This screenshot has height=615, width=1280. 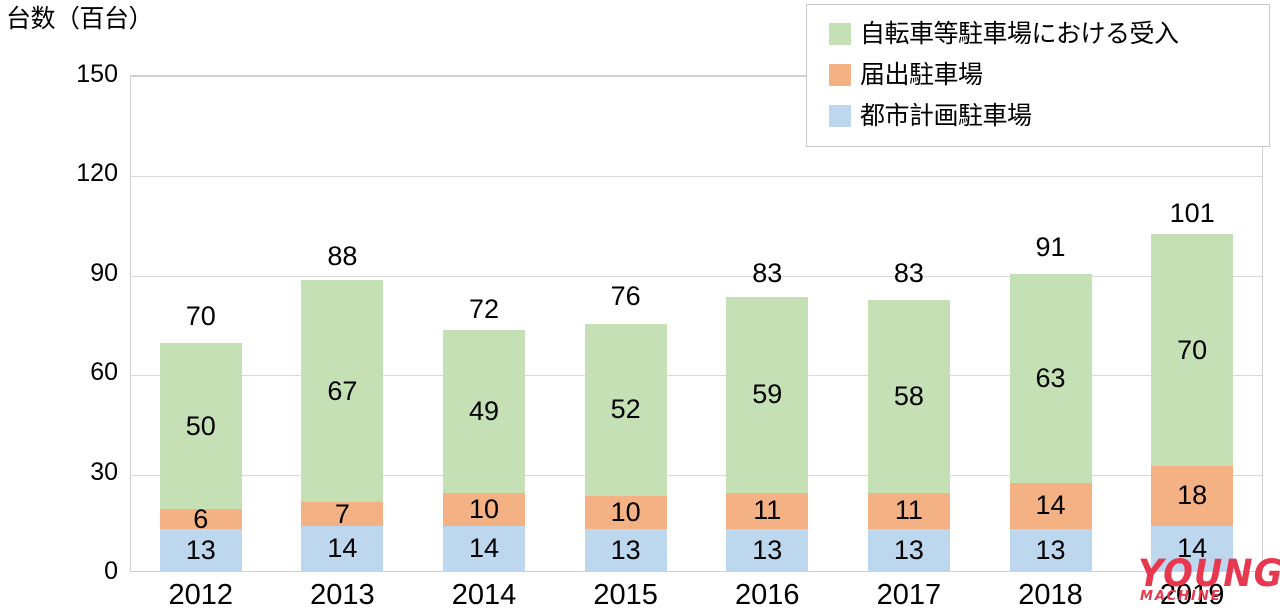 I want to click on legend-item-label: 届出駐車場, so click(x=921, y=74).